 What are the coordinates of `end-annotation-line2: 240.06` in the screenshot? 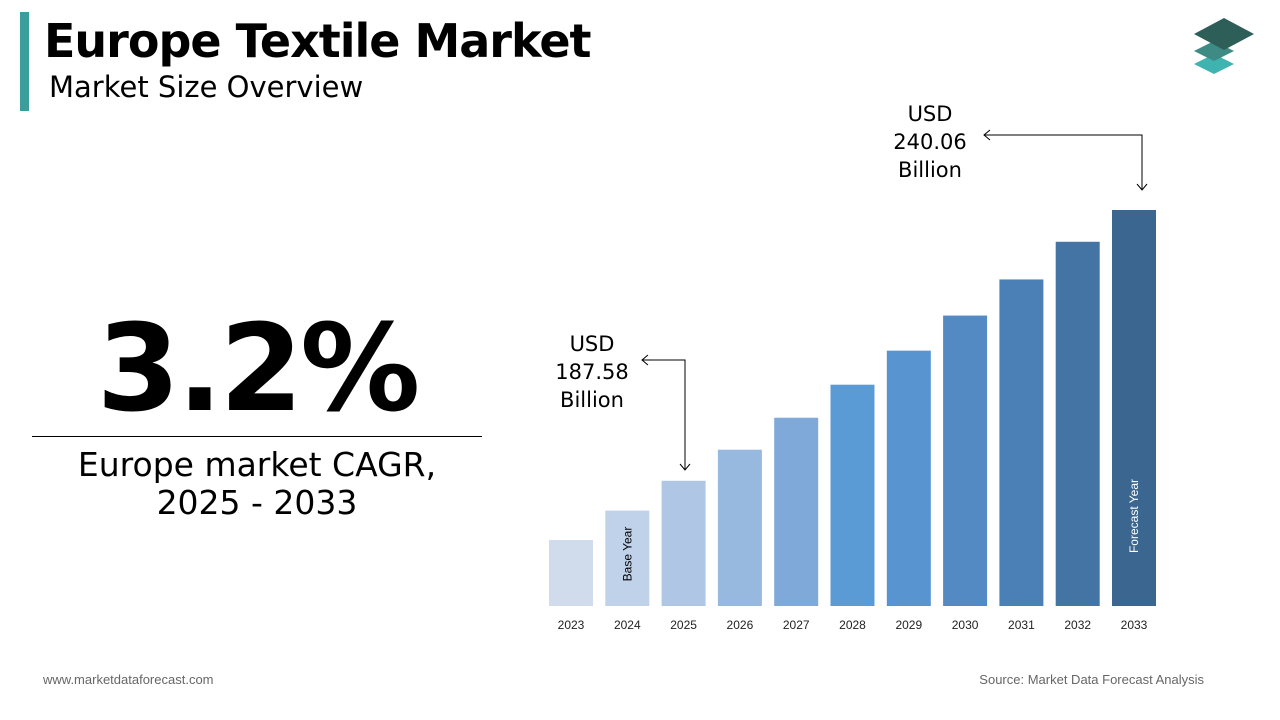 It's located at (930, 142).